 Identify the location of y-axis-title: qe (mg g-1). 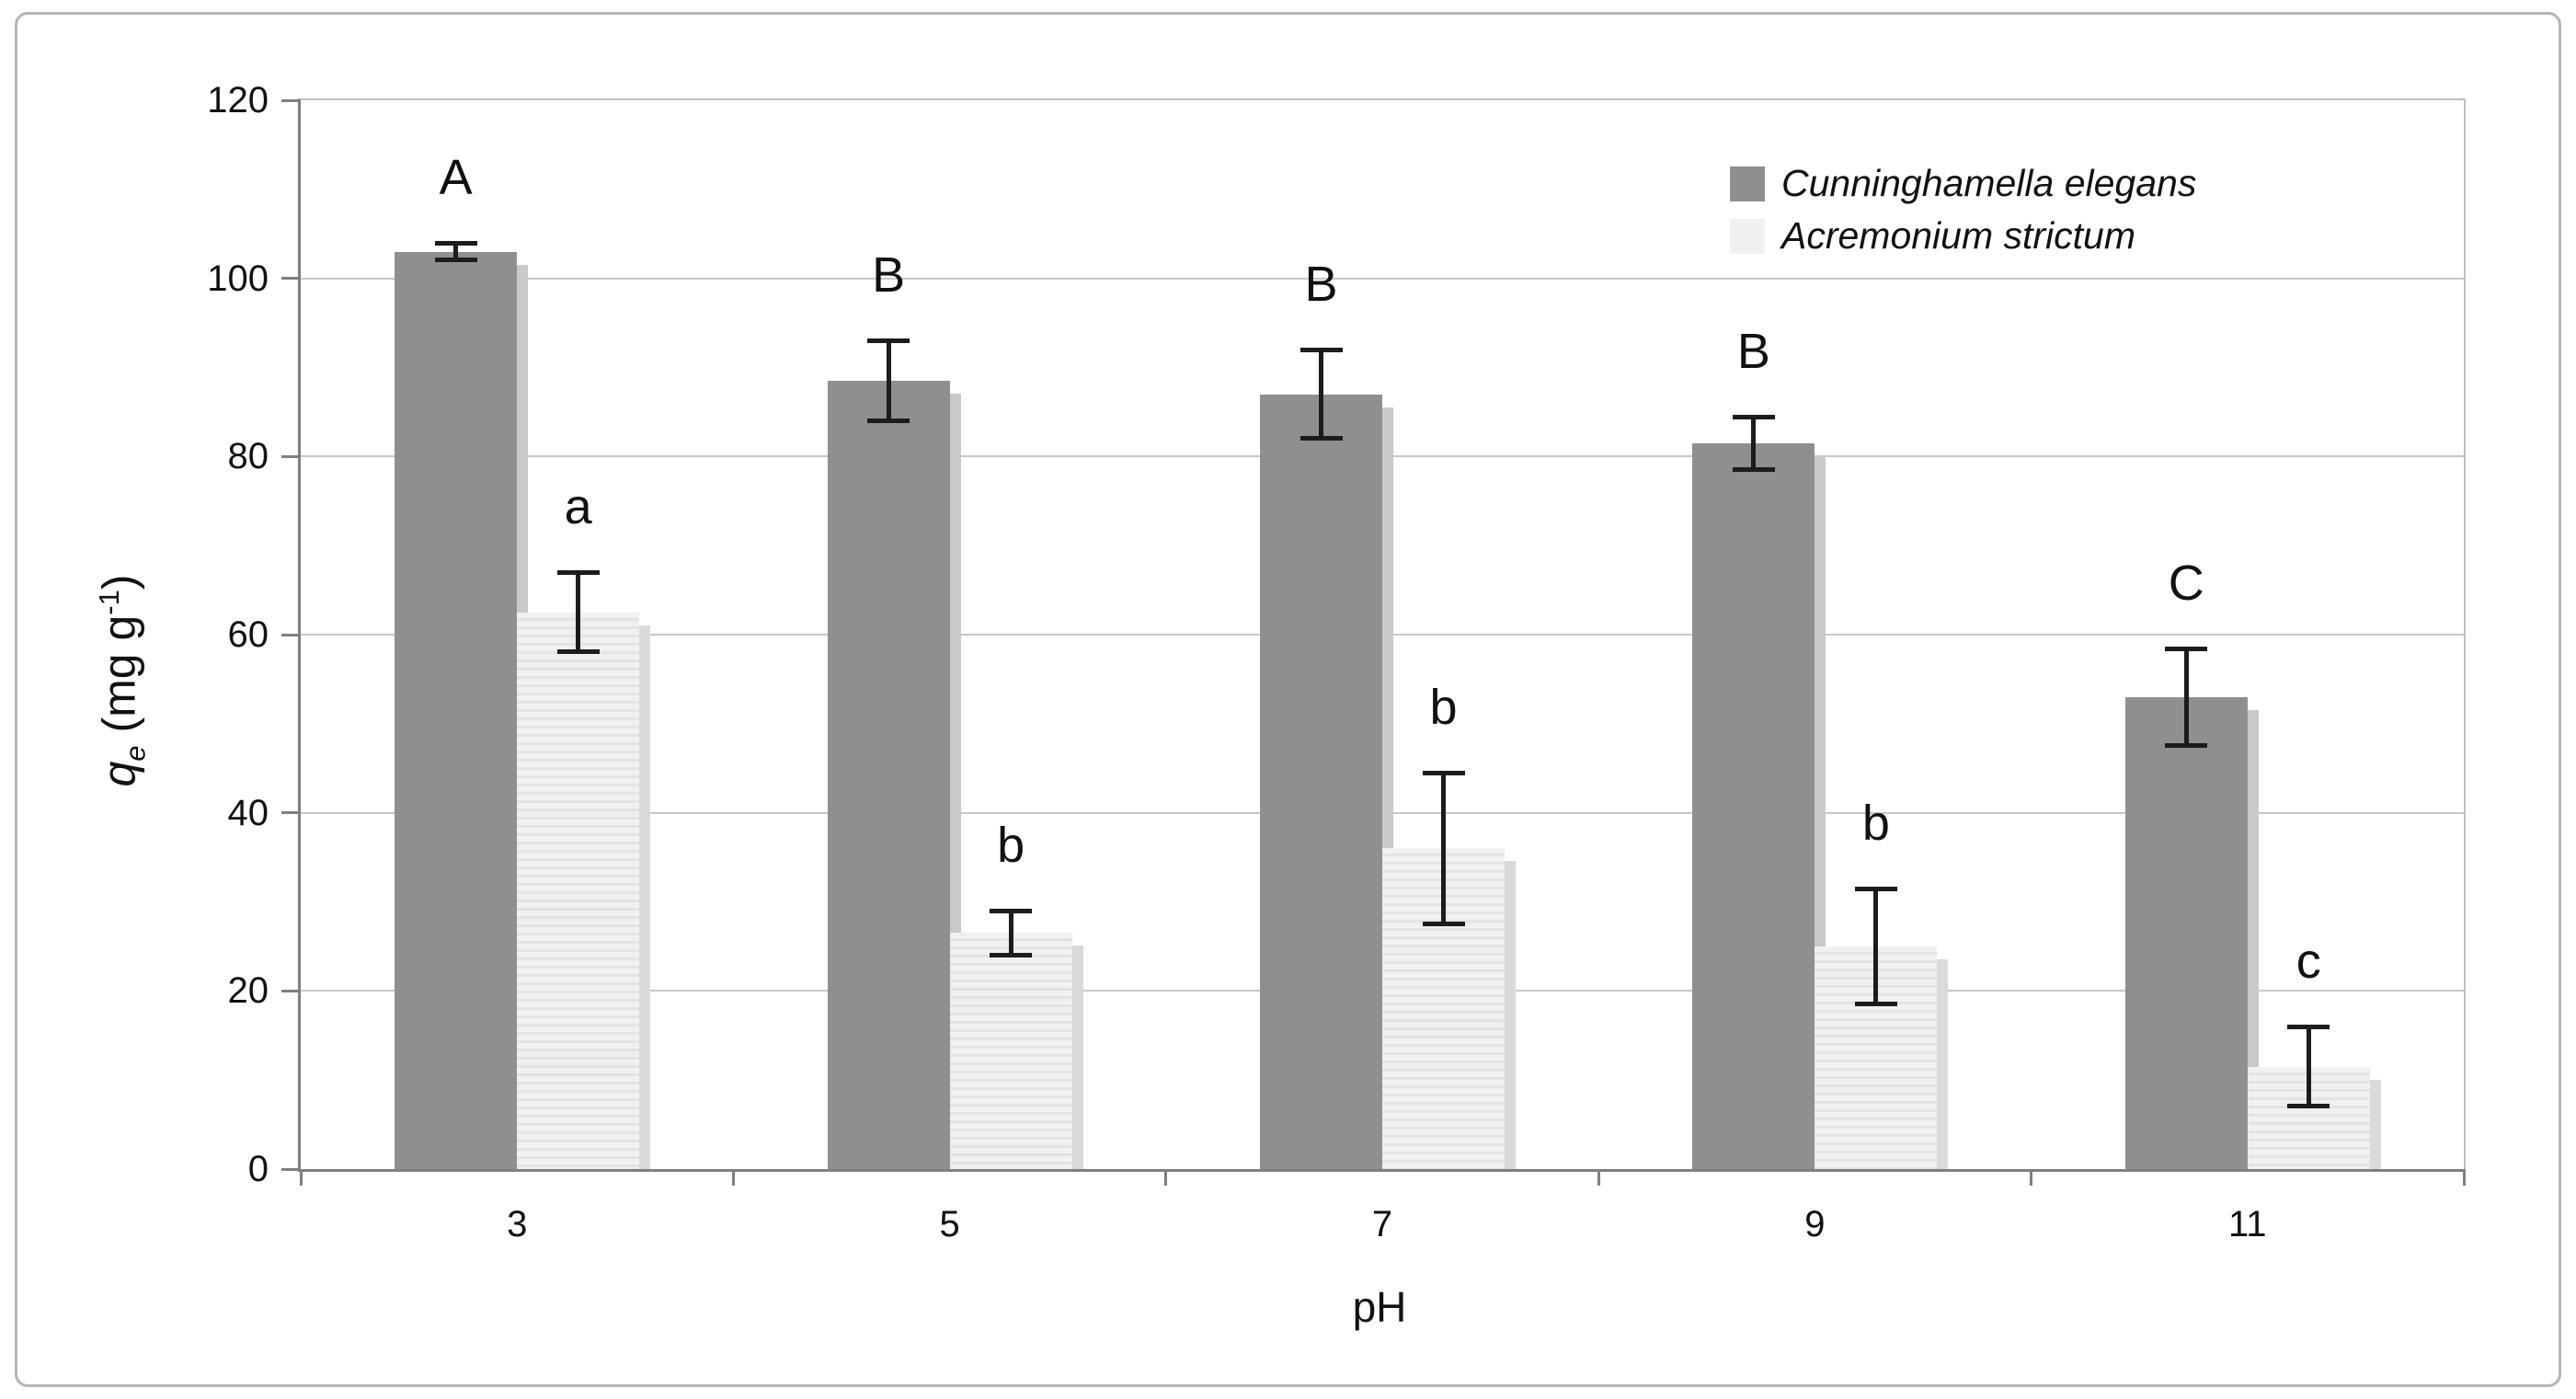
(114, 680).